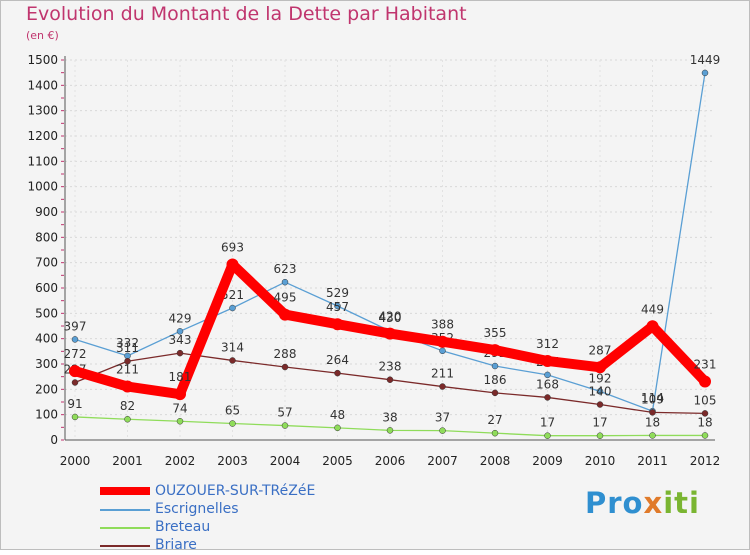 This screenshot has width=750, height=555. What do you see at coordinates (54, 440) in the screenshot?
I see `y-tick-label: 0` at bounding box center [54, 440].